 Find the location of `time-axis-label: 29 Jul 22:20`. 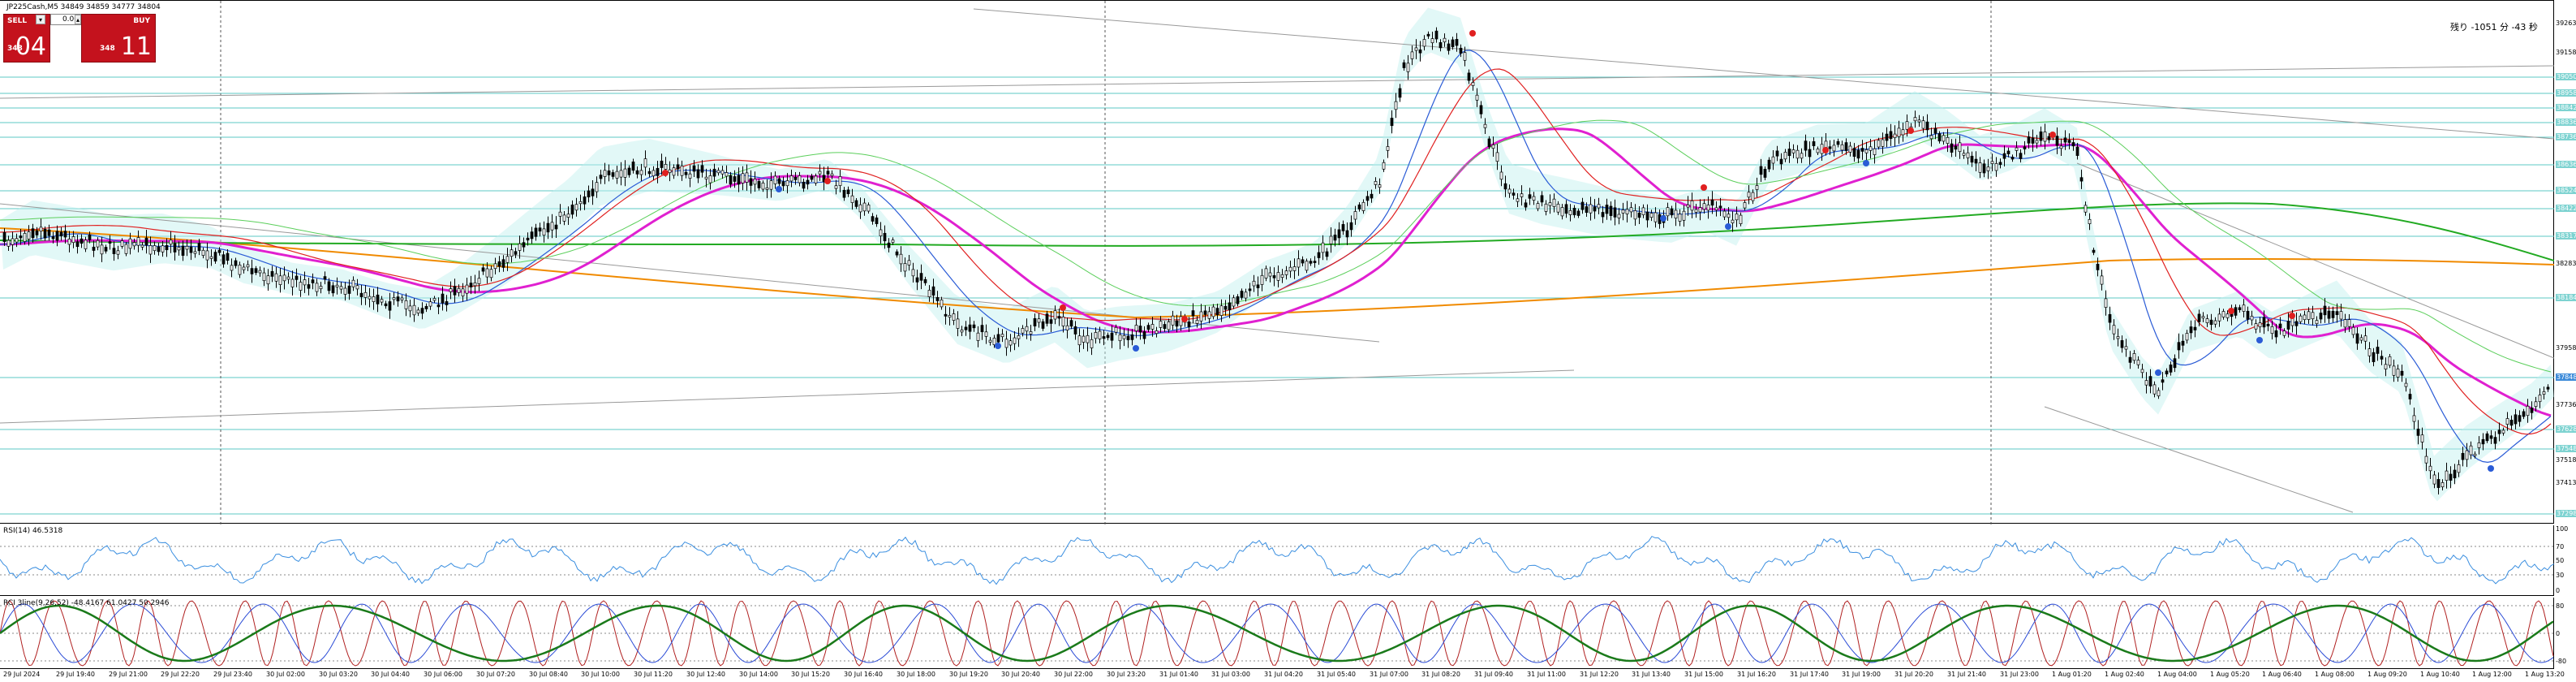

time-axis-label: 29 Jul 22:20 is located at coordinates (180, 674).